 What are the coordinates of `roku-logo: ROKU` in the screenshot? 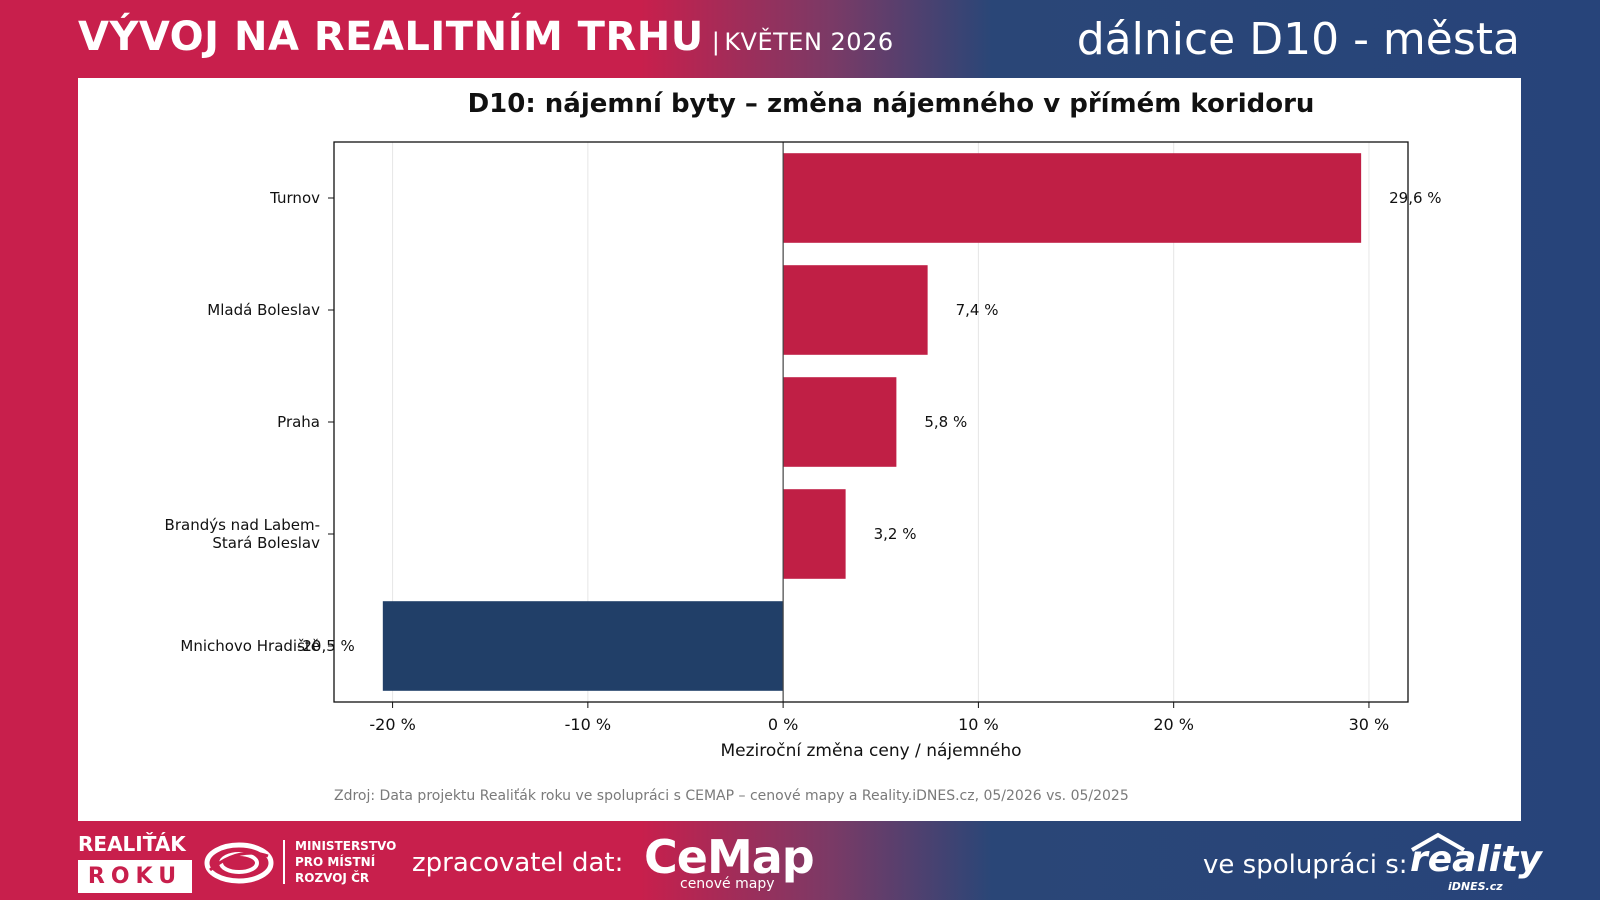 It's located at (135, 876).